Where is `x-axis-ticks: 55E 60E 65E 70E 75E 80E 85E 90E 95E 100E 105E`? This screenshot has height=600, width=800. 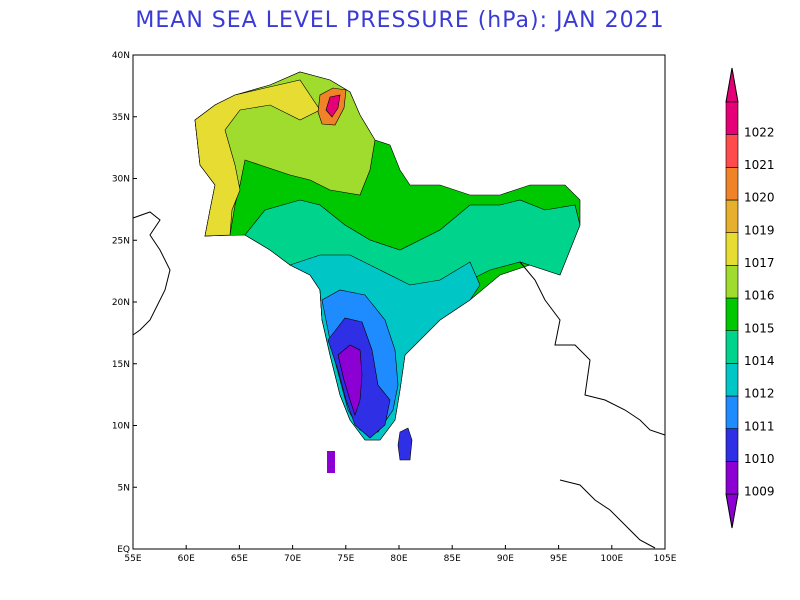 x-axis-ticks: 55E 60E 65E 70E 75E 80E 85E 90E 95E 100E 105E is located at coordinates (400, 554).